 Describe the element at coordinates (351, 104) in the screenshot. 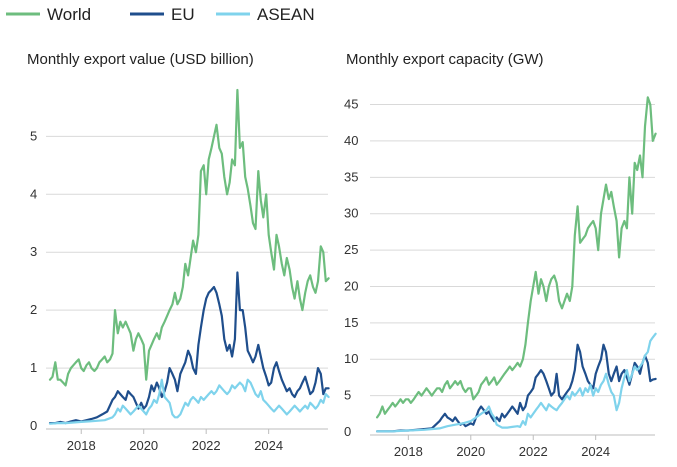

I see `right-y-tick-label: 45` at that location.